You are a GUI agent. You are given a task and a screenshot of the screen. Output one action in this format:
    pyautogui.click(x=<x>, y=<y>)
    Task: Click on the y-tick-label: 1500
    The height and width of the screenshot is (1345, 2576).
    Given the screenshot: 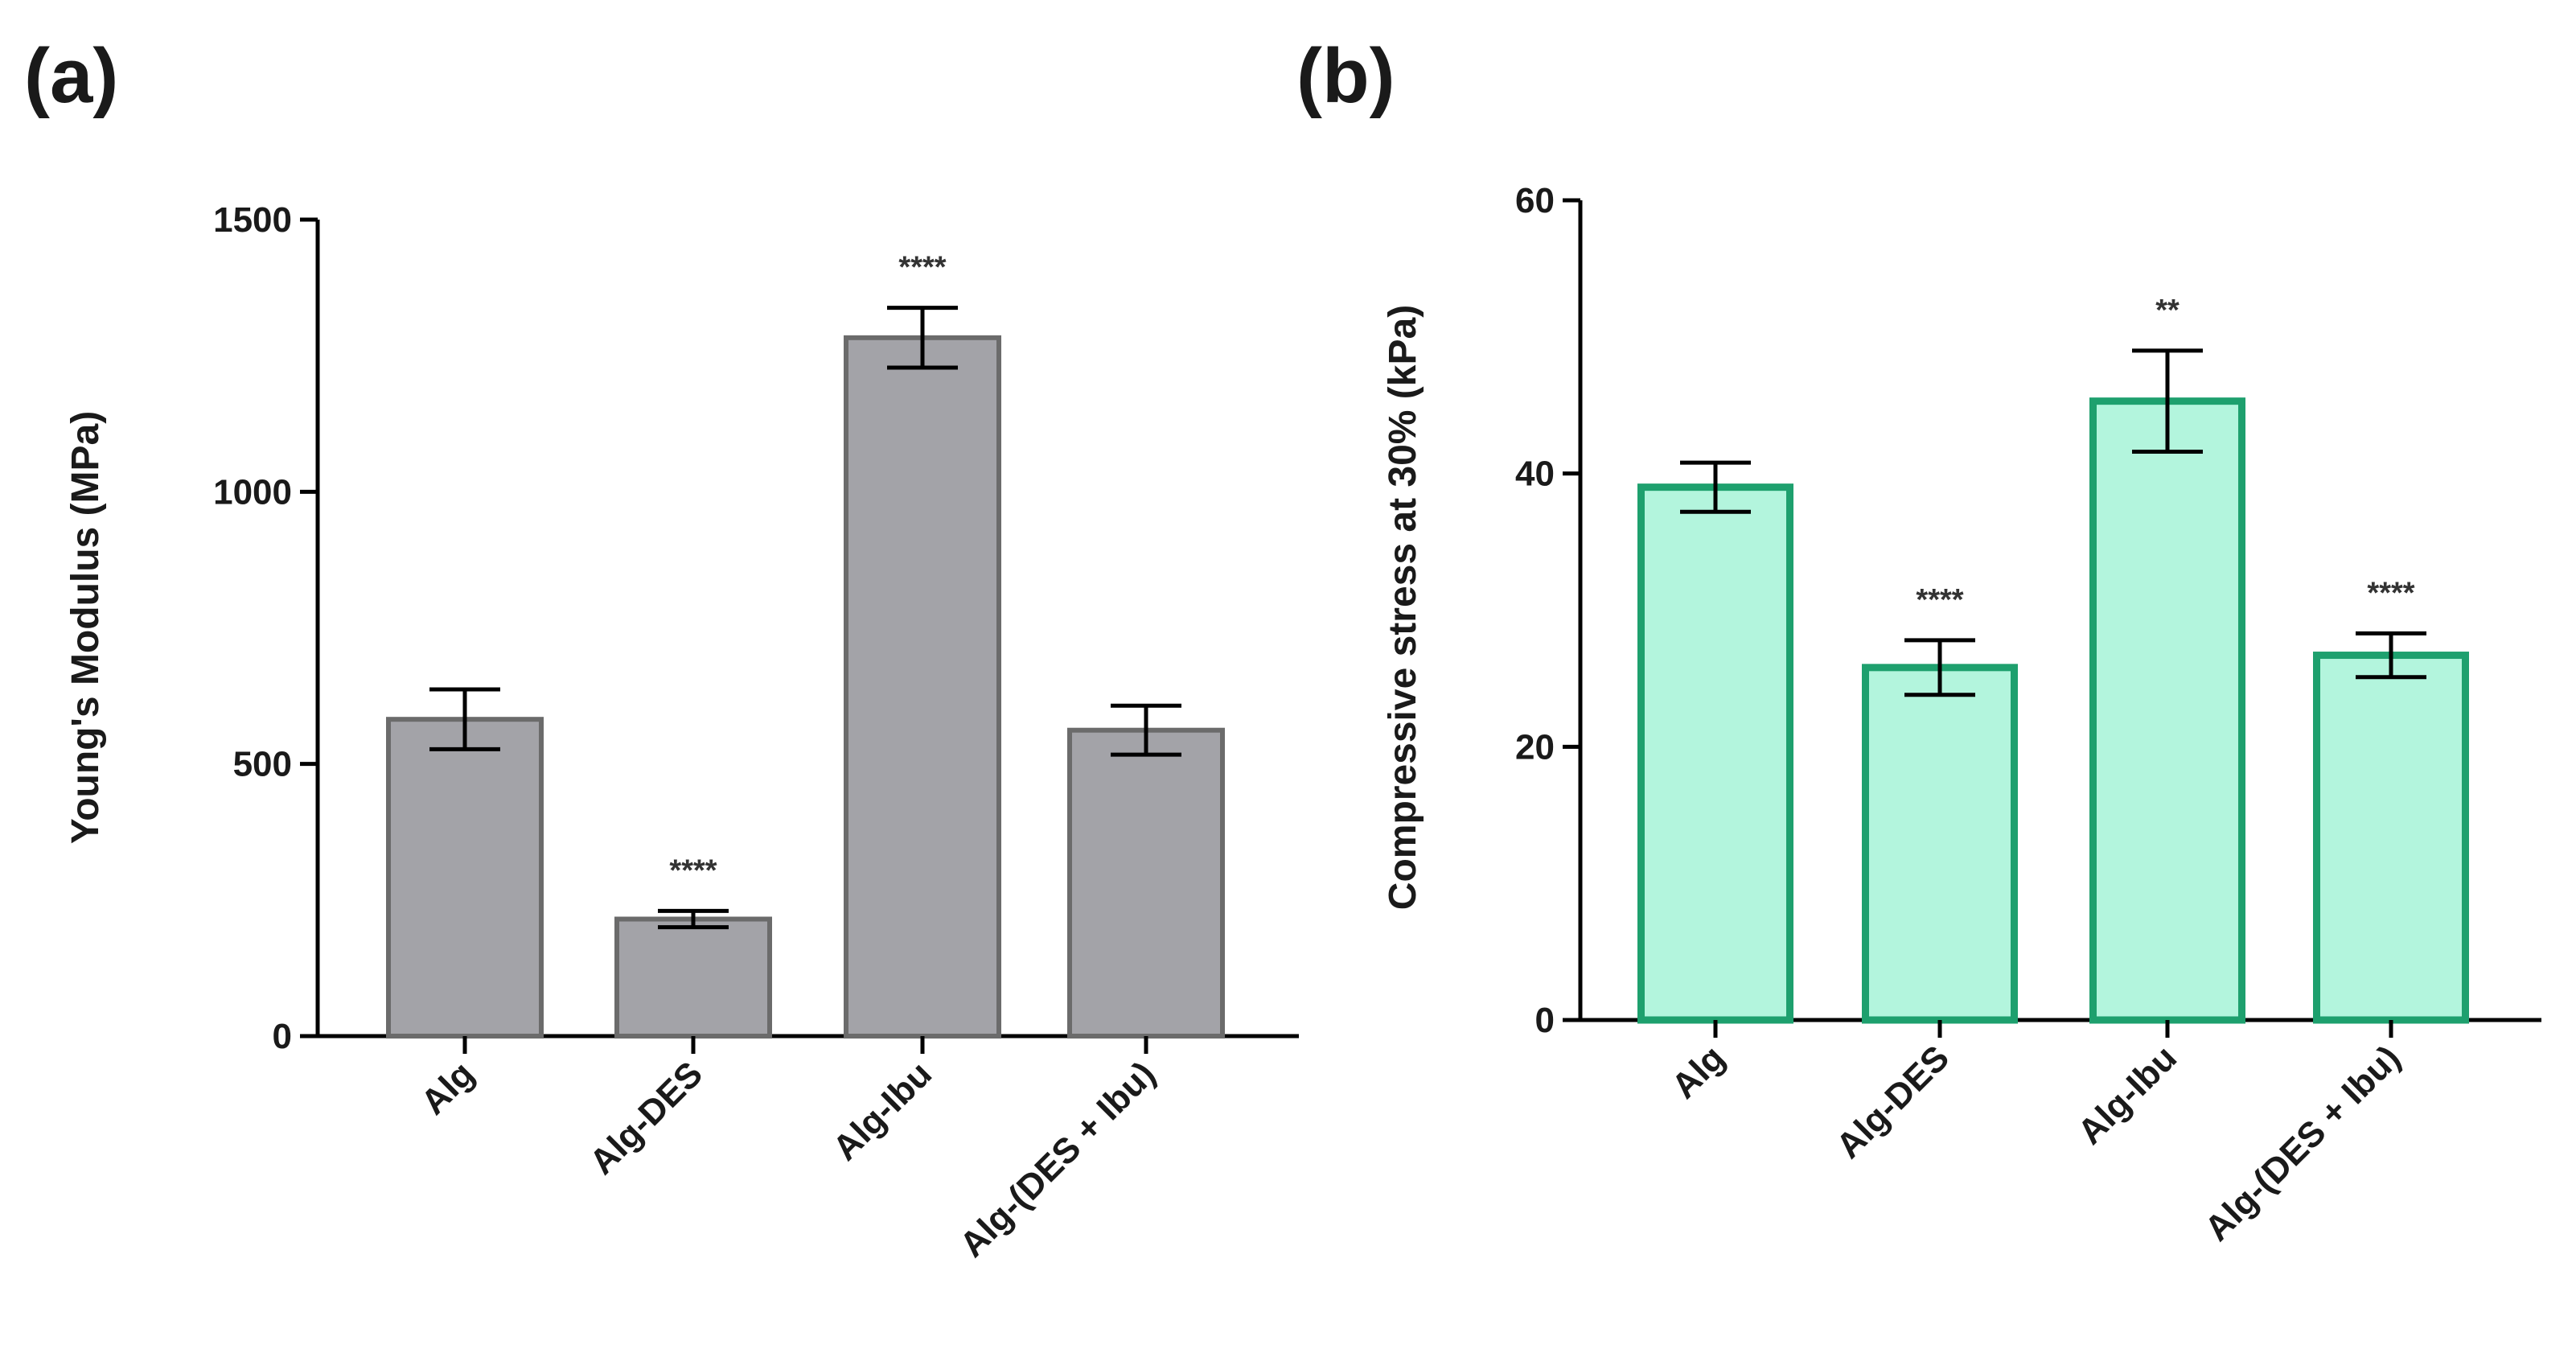 What is the action you would take?
    pyautogui.click(x=252, y=220)
    